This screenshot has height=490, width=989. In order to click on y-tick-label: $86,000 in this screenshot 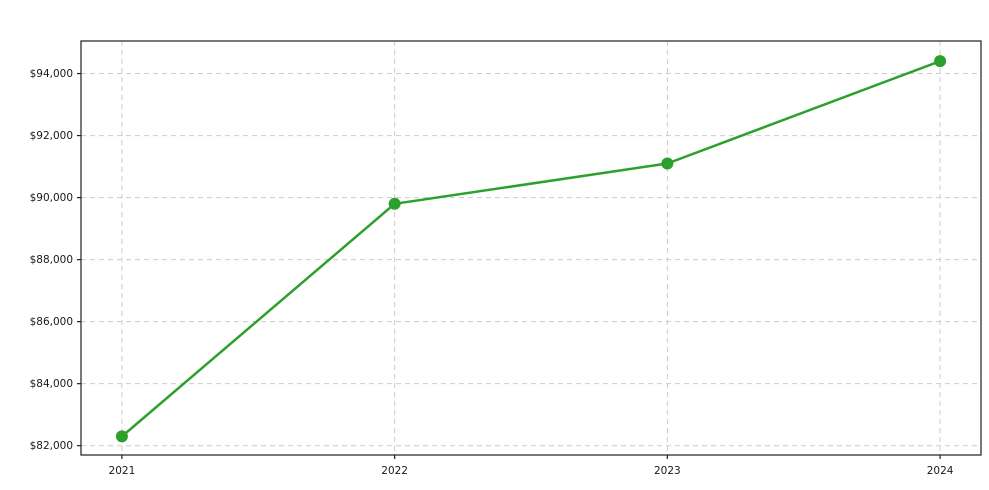, I will do `click(51, 322)`.